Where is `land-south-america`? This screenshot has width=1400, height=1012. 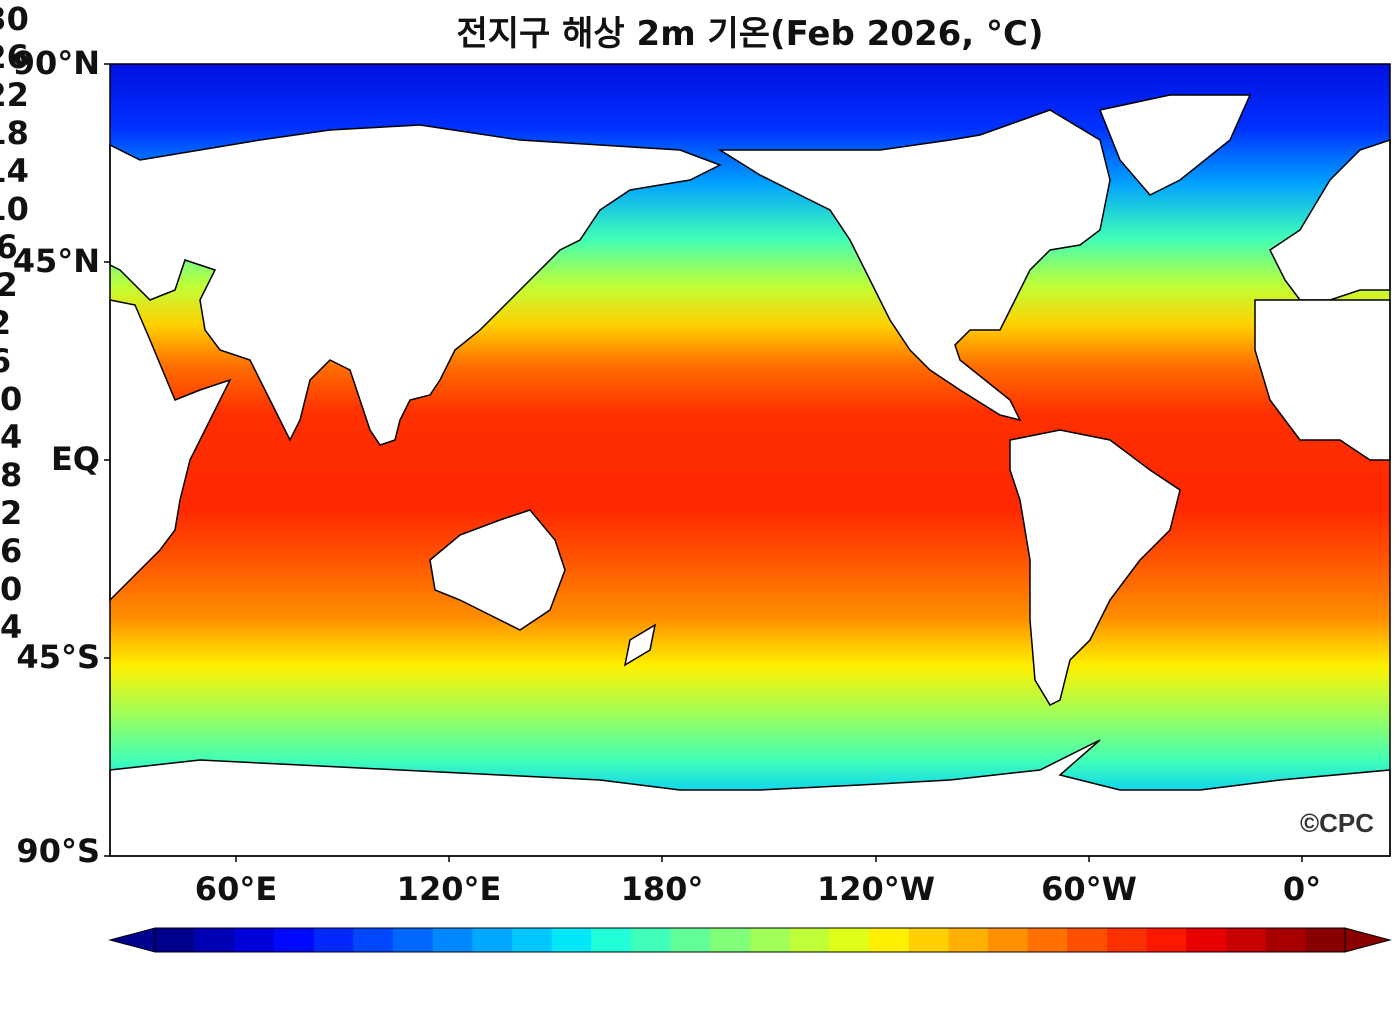 land-south-america is located at coordinates (1095, 567).